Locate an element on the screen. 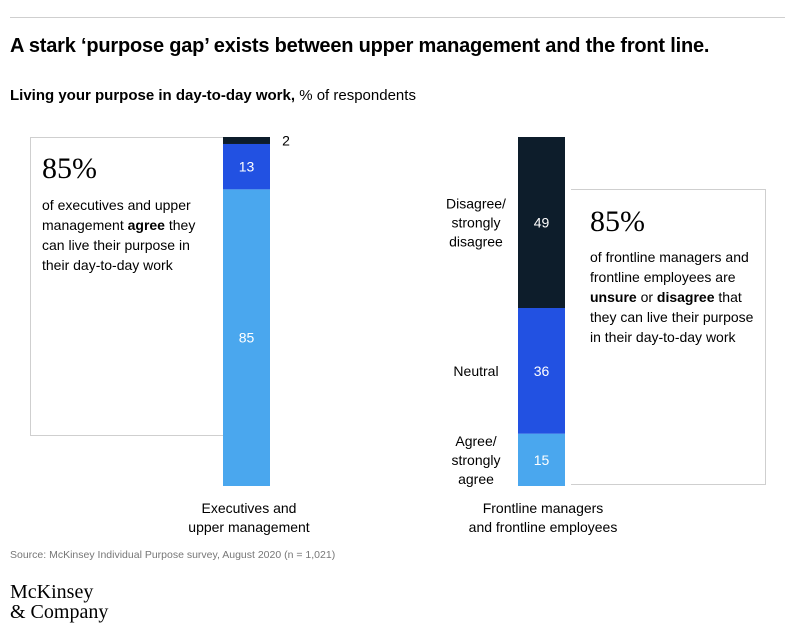 Image resolution: width=800 pixels, height=644 pixels. callout-frontline-text-mid: or is located at coordinates (646, 297).